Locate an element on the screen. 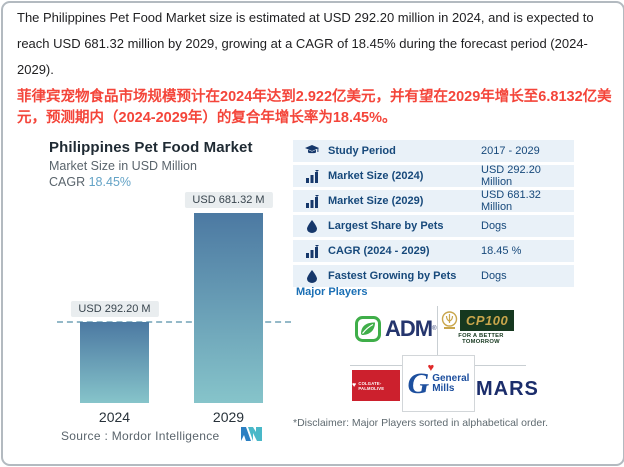  adm-registered-mark: ® is located at coordinates (434, 329).